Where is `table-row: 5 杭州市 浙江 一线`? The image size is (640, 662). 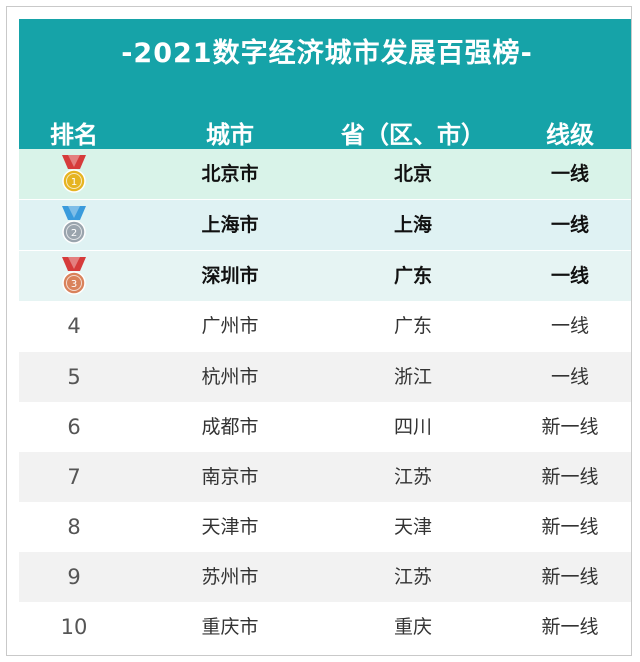 table-row: 5 杭州市 浙江 一线 is located at coordinates (325, 377).